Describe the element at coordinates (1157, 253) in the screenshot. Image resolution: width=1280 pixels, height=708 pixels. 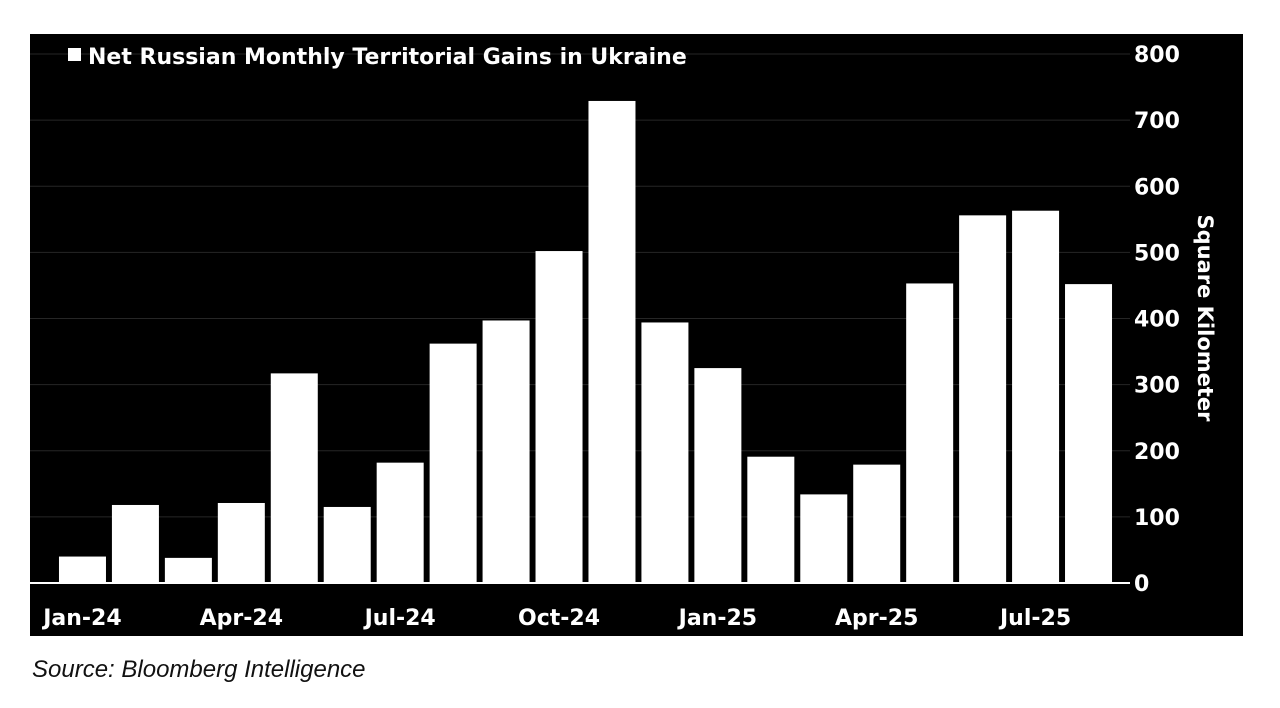
I see `y-tick-label: 500` at that location.